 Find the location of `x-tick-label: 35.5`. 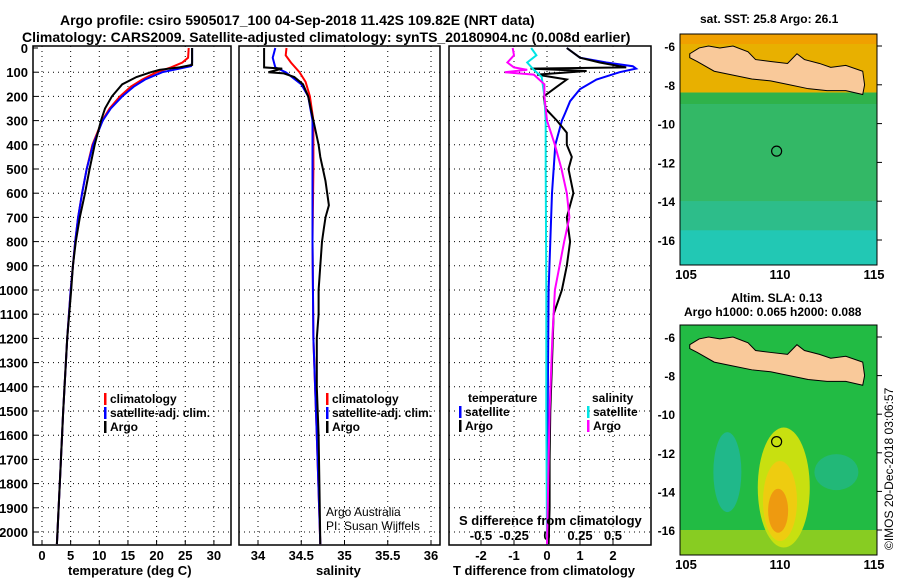

x-tick-label: 35.5 is located at coordinates (387, 555).